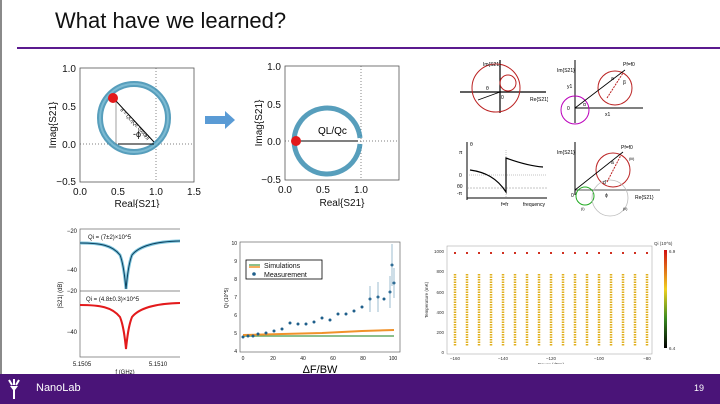 The image size is (720, 404). What do you see at coordinates (273, 359) in the screenshot?
I see `svg-text: 20` at bounding box center [273, 359].